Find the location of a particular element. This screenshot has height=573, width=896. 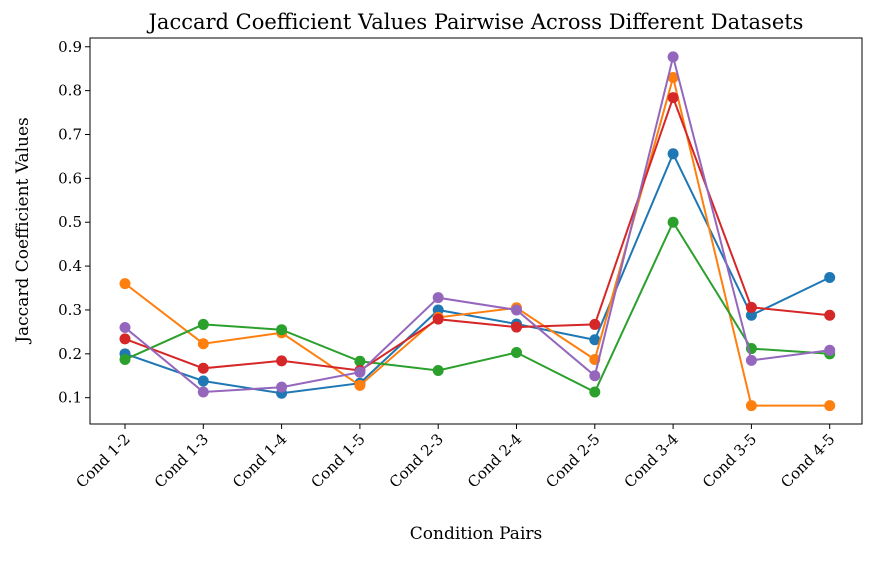

x-tick-label: Cond 2-4 is located at coordinates (494, 460).